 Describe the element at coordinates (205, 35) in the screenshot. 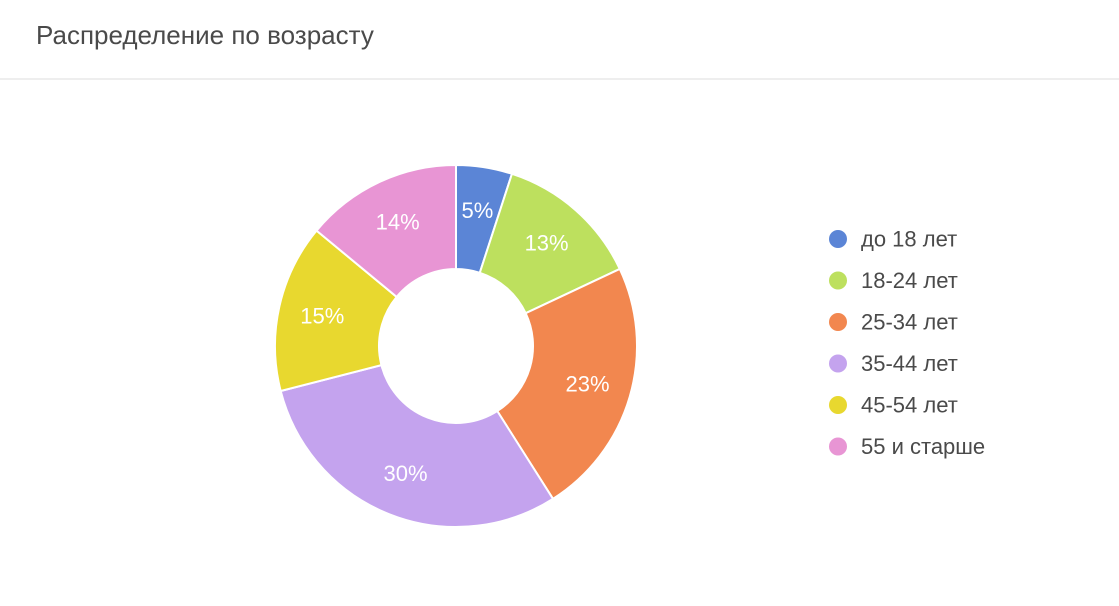

I see `chart-title: Распределение по возрасту` at that location.